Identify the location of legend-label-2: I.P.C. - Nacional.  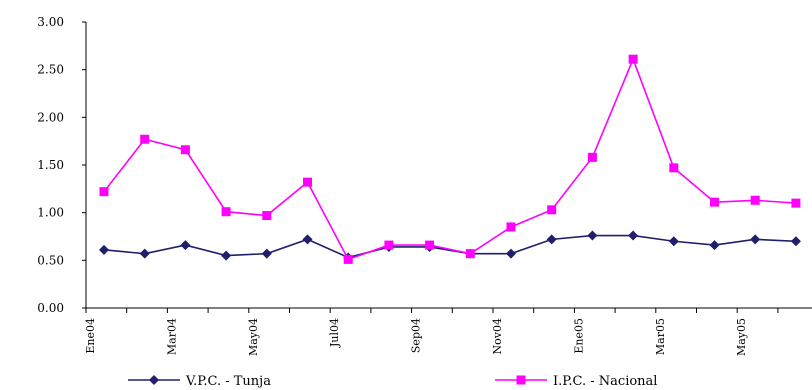
(605, 381).